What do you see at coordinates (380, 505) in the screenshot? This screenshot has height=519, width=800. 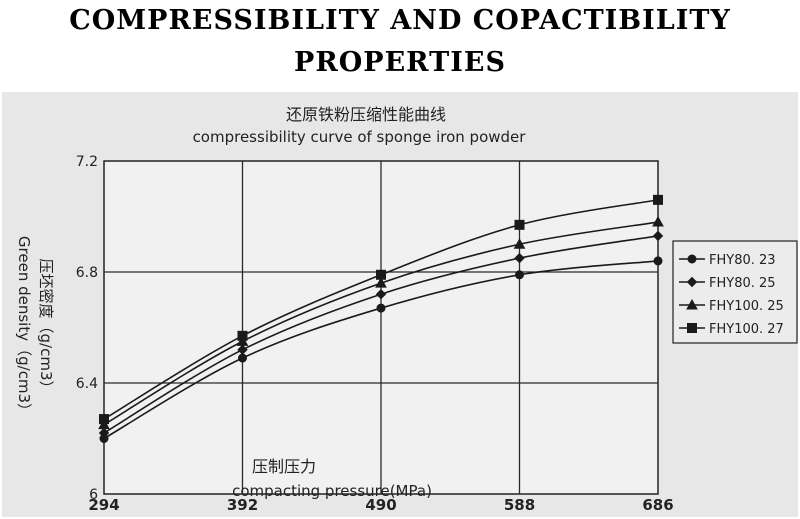 I see `x-tick-label-490: 490` at bounding box center [380, 505].